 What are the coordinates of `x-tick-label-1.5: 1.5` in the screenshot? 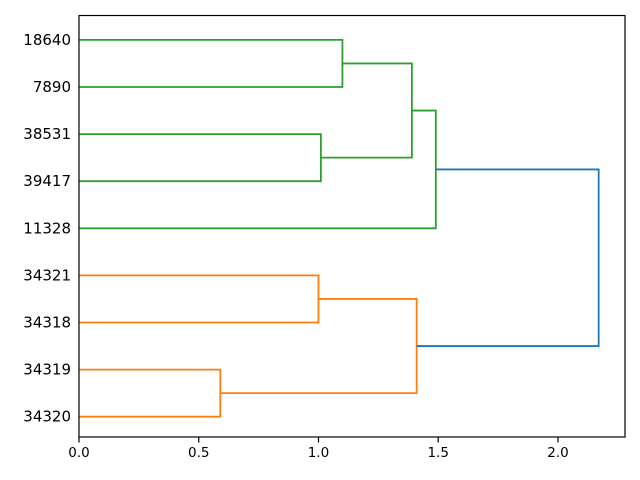 It's located at (437, 453).